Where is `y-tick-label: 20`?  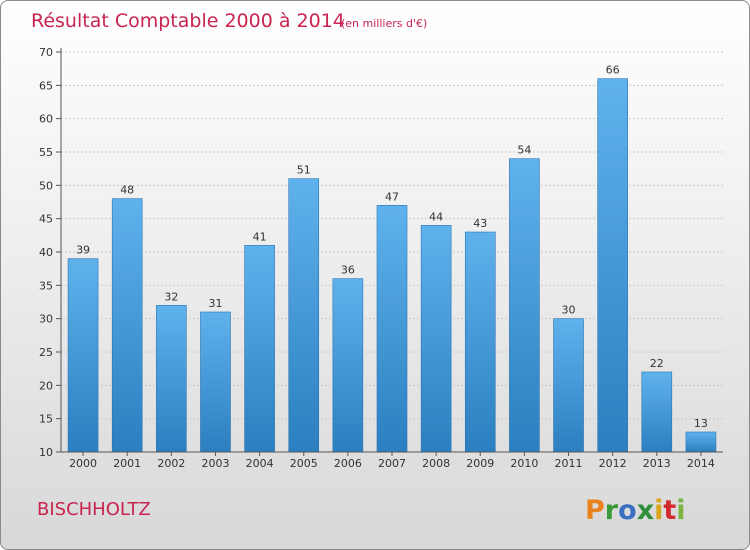 y-tick-label: 20 is located at coordinates (46, 385).